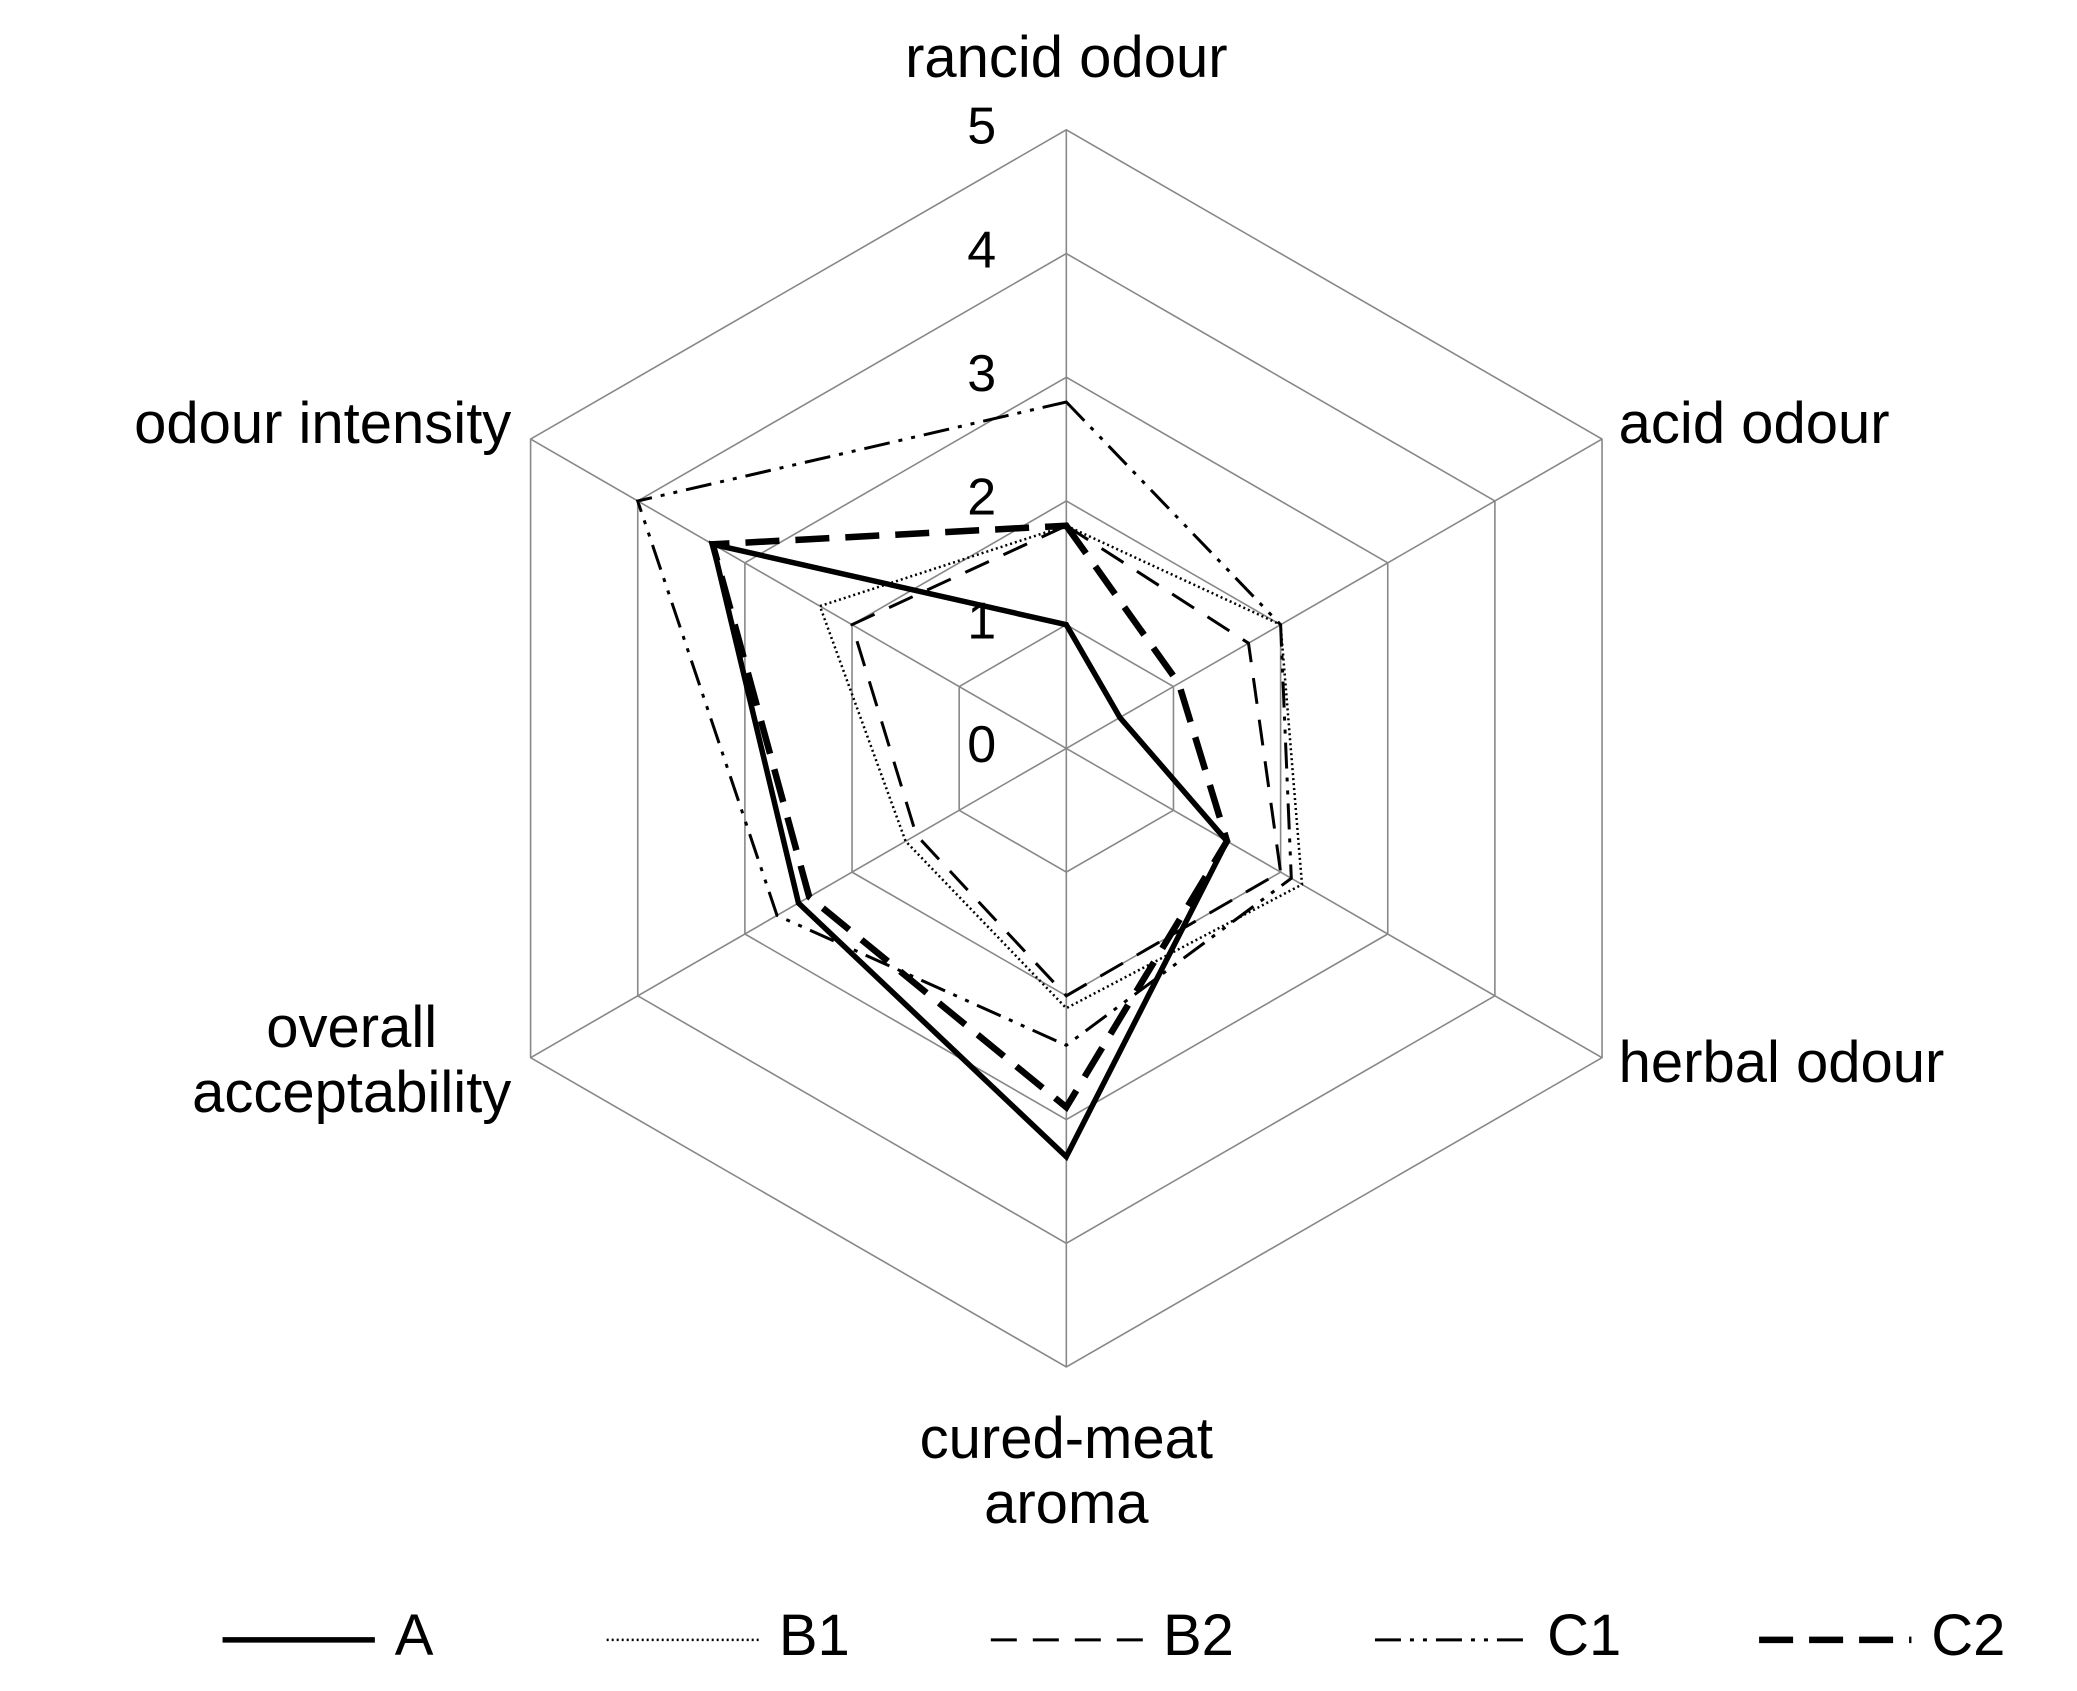 Image resolution: width=2077 pixels, height=1691 pixels. Describe the element at coordinates (981, 374) in the screenshot. I see `r-tick-label: 3` at that location.